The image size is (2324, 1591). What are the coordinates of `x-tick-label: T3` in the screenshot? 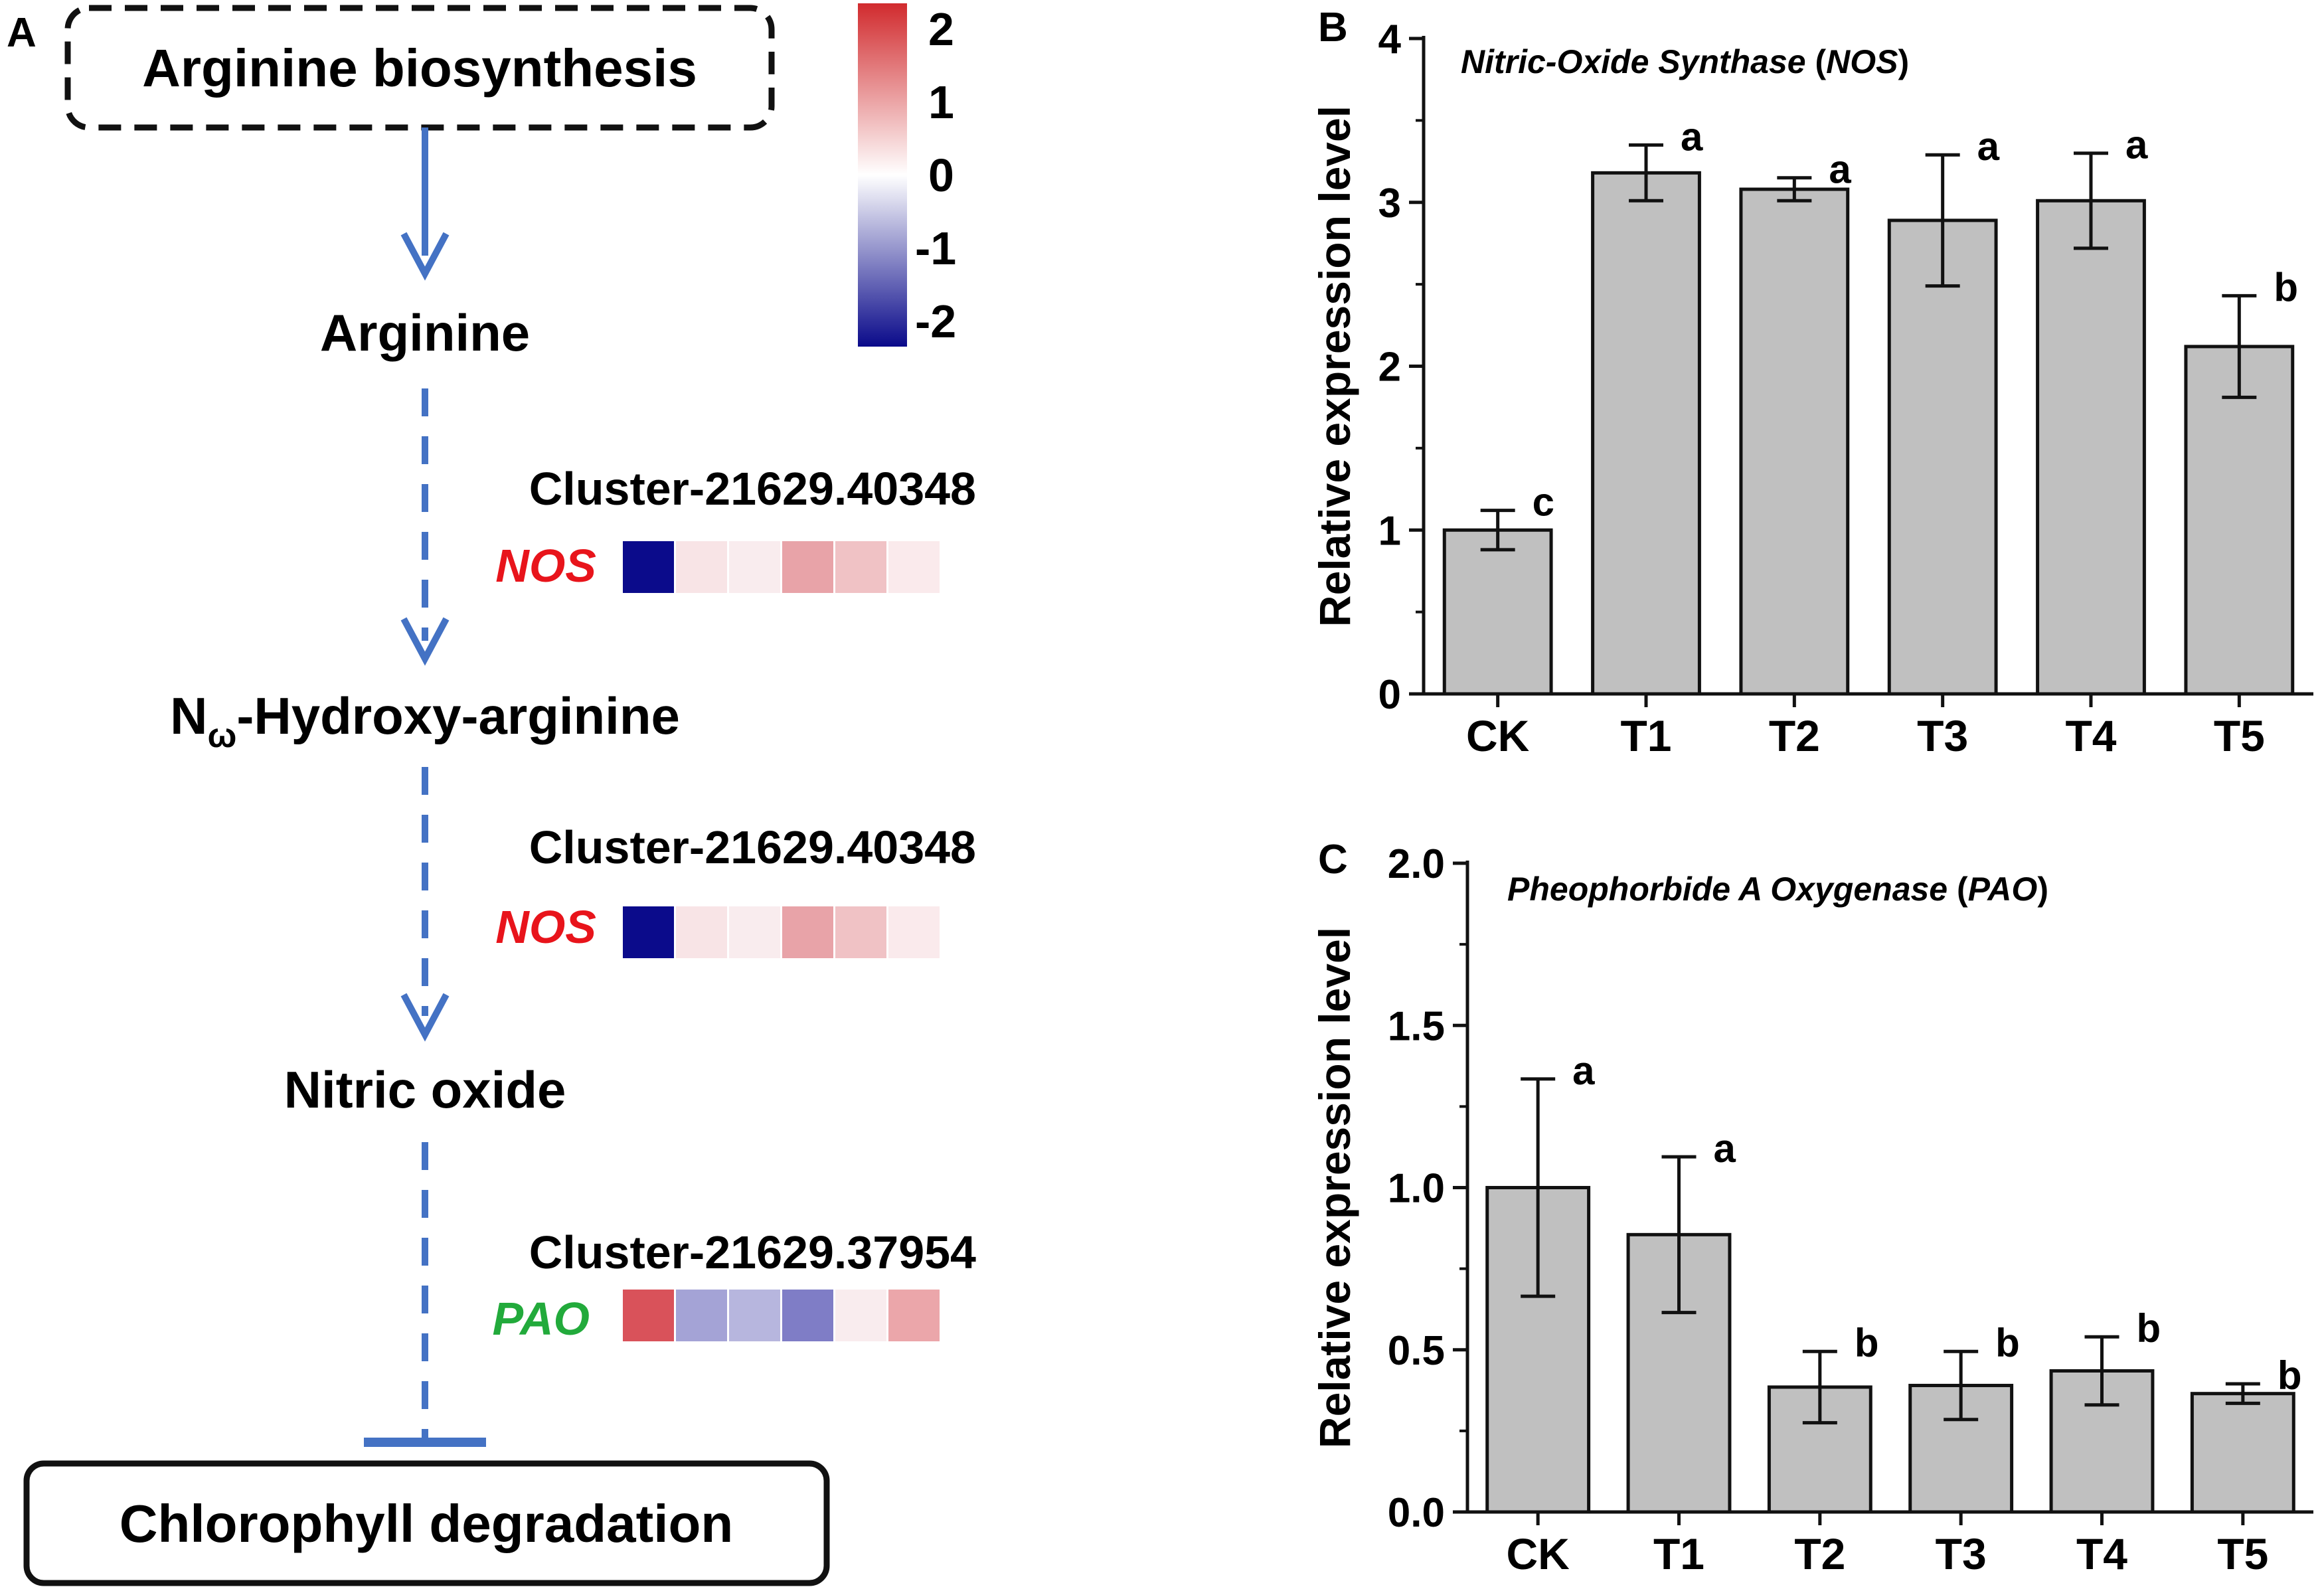 It's located at (1962, 1553).